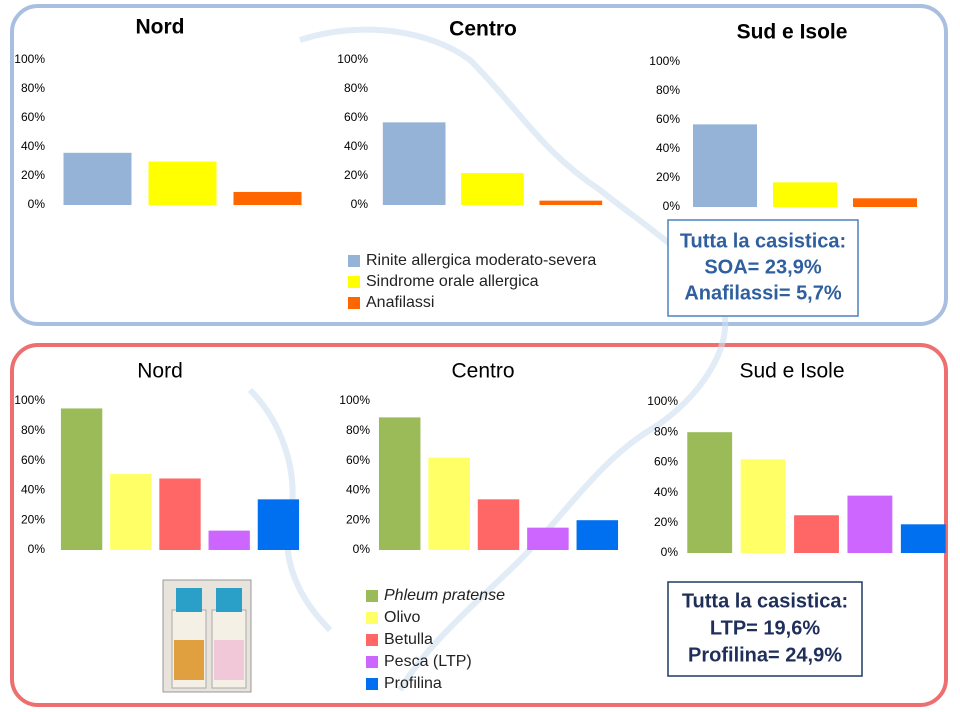 The width and height of the screenshot is (960, 712). I want to click on note-line: Profilina= 24,9%, so click(765, 655).